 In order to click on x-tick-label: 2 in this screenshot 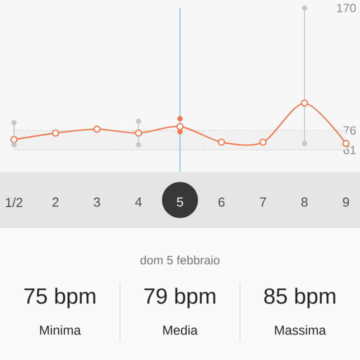, I will do `click(55, 202)`.